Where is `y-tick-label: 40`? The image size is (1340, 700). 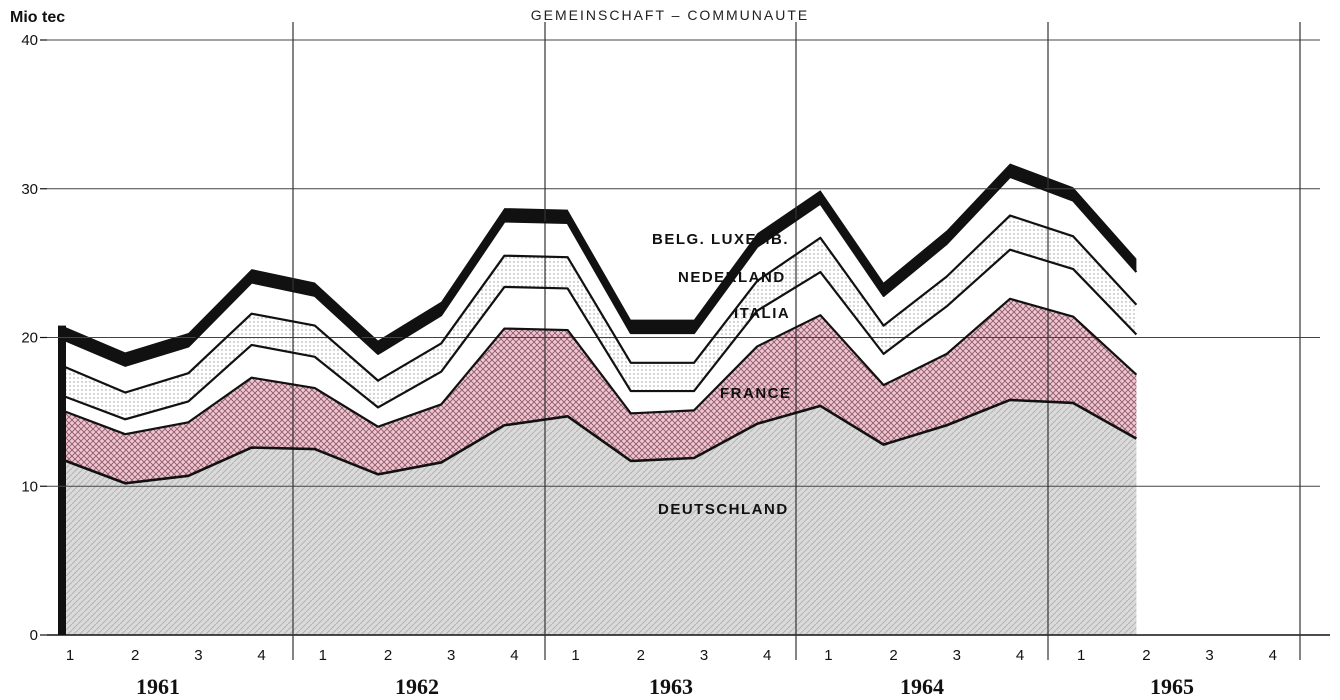
y-tick-label: 40 is located at coordinates (29, 40).